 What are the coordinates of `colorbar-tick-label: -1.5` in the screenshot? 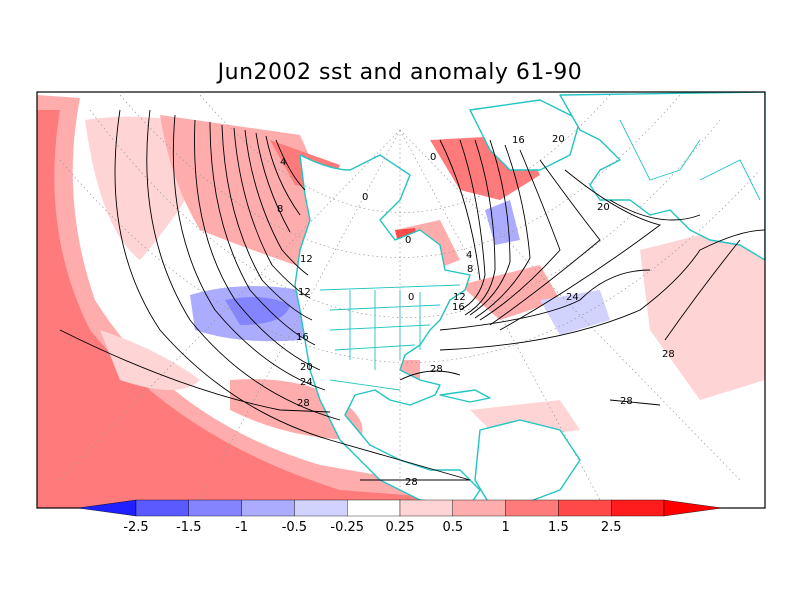 It's located at (188, 527).